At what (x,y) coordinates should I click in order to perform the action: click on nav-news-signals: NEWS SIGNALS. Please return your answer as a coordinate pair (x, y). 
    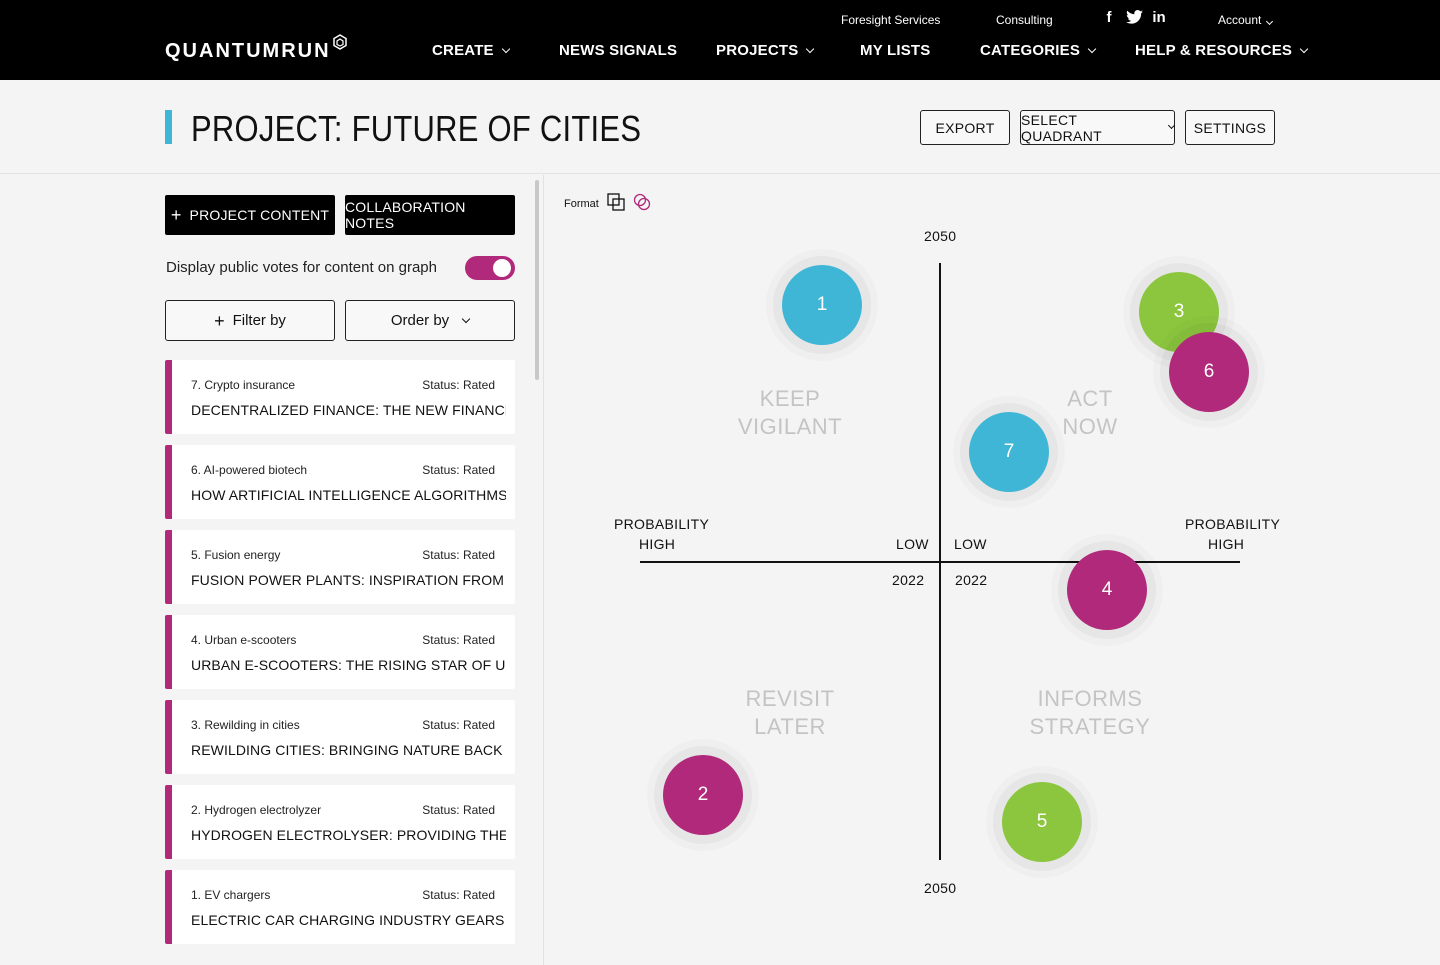
    Looking at the image, I should click on (618, 50).